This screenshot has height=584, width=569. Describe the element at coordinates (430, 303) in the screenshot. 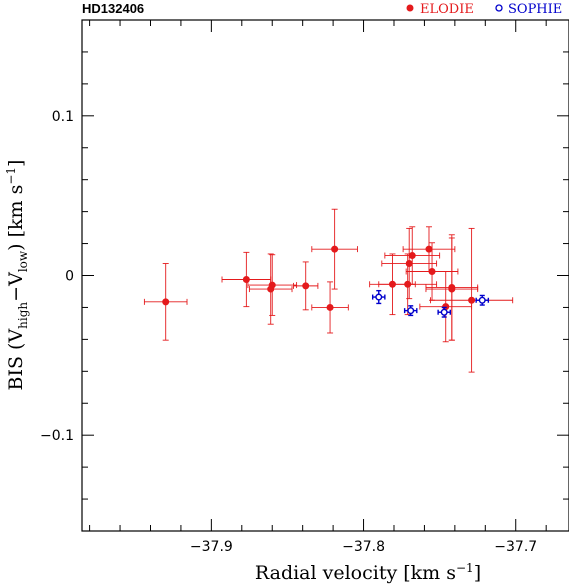

I see `series-sophie` at that location.